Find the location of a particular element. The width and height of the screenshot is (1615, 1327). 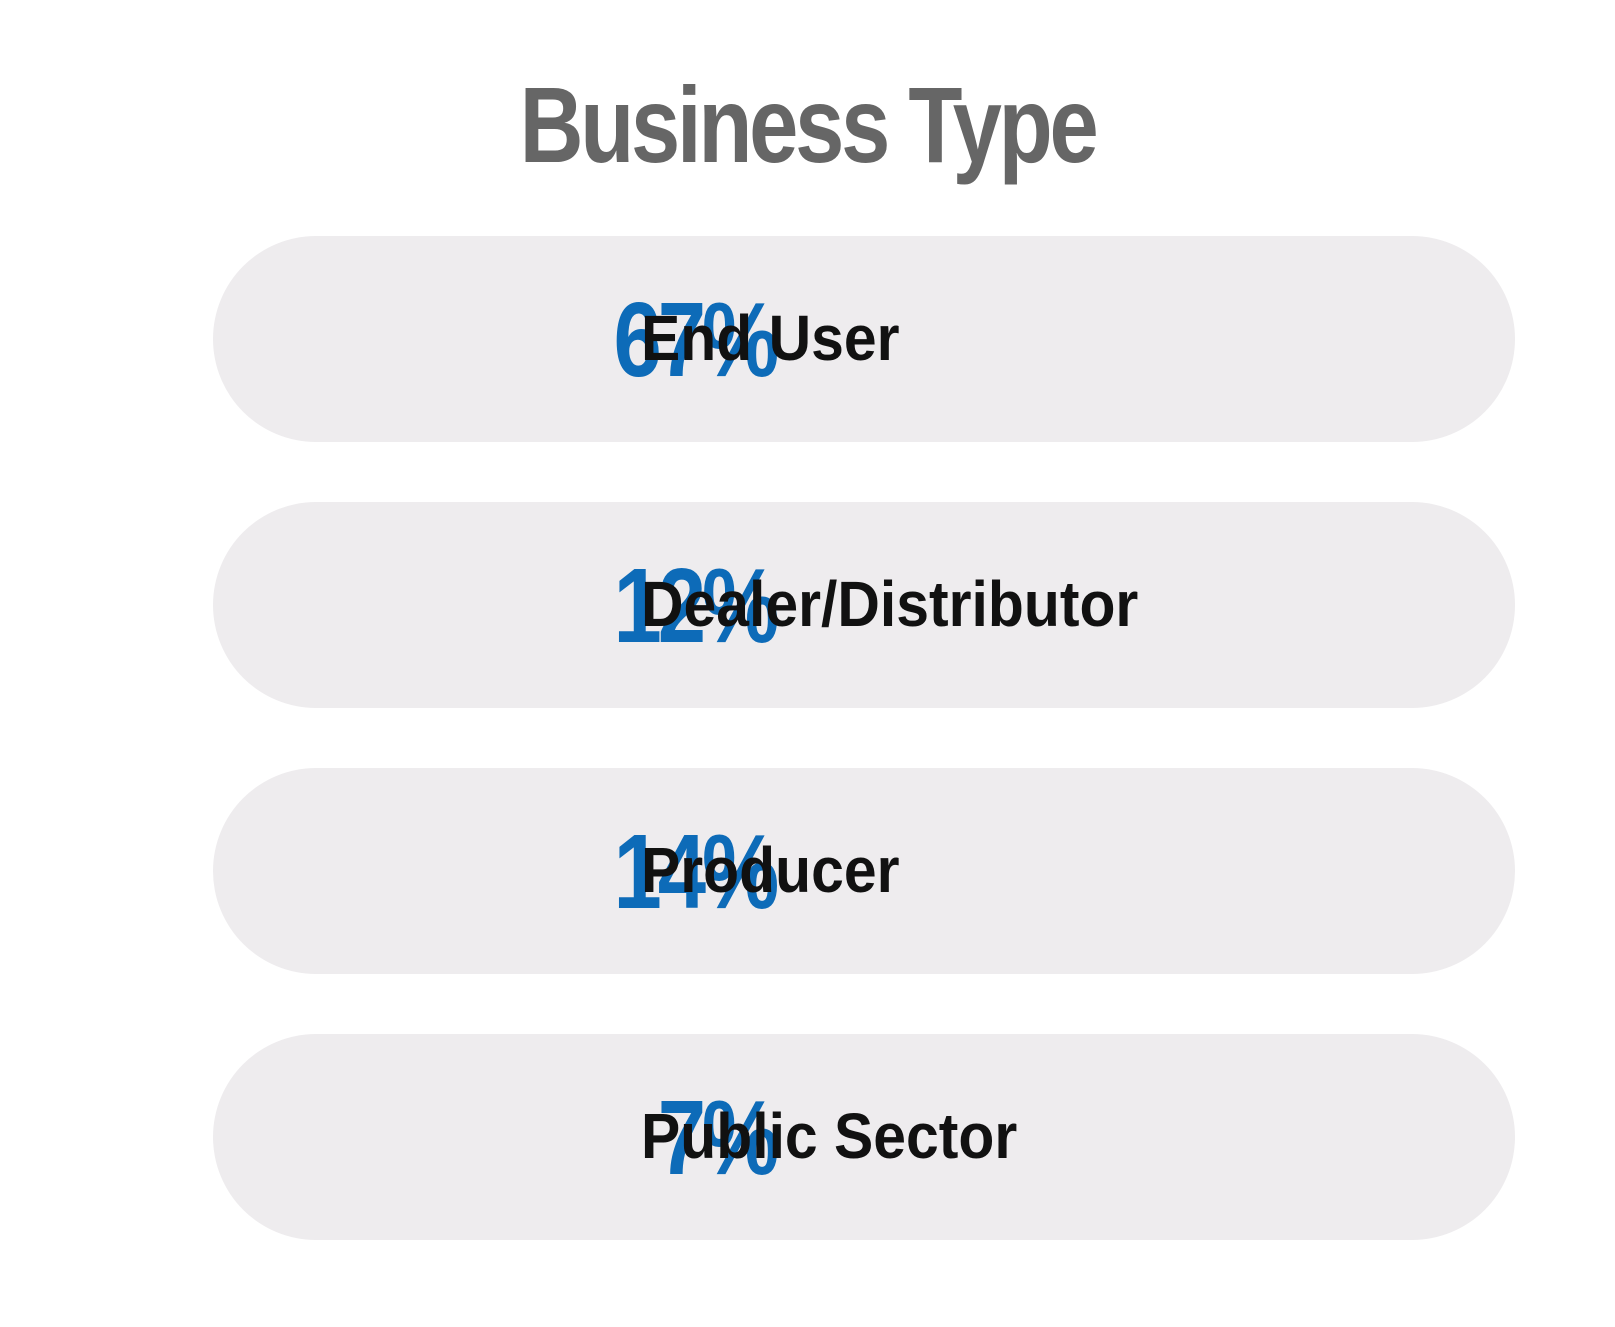

row-dealer-distributor: 12% Dealer/Distributor is located at coordinates (864, 605).